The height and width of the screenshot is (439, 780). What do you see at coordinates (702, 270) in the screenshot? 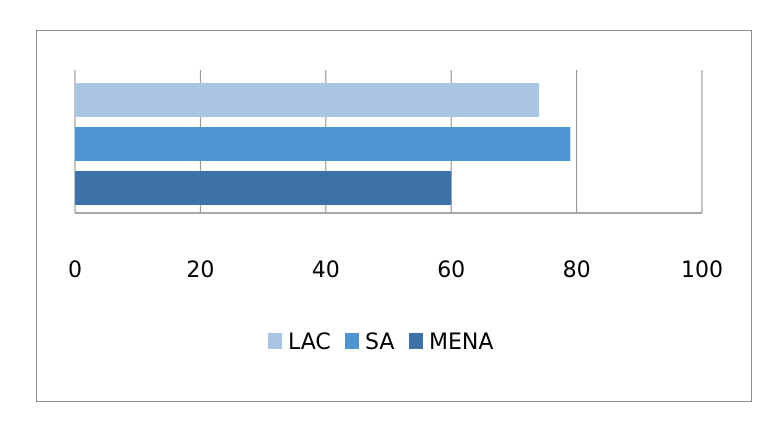
I see `tick-label: 100` at bounding box center [702, 270].